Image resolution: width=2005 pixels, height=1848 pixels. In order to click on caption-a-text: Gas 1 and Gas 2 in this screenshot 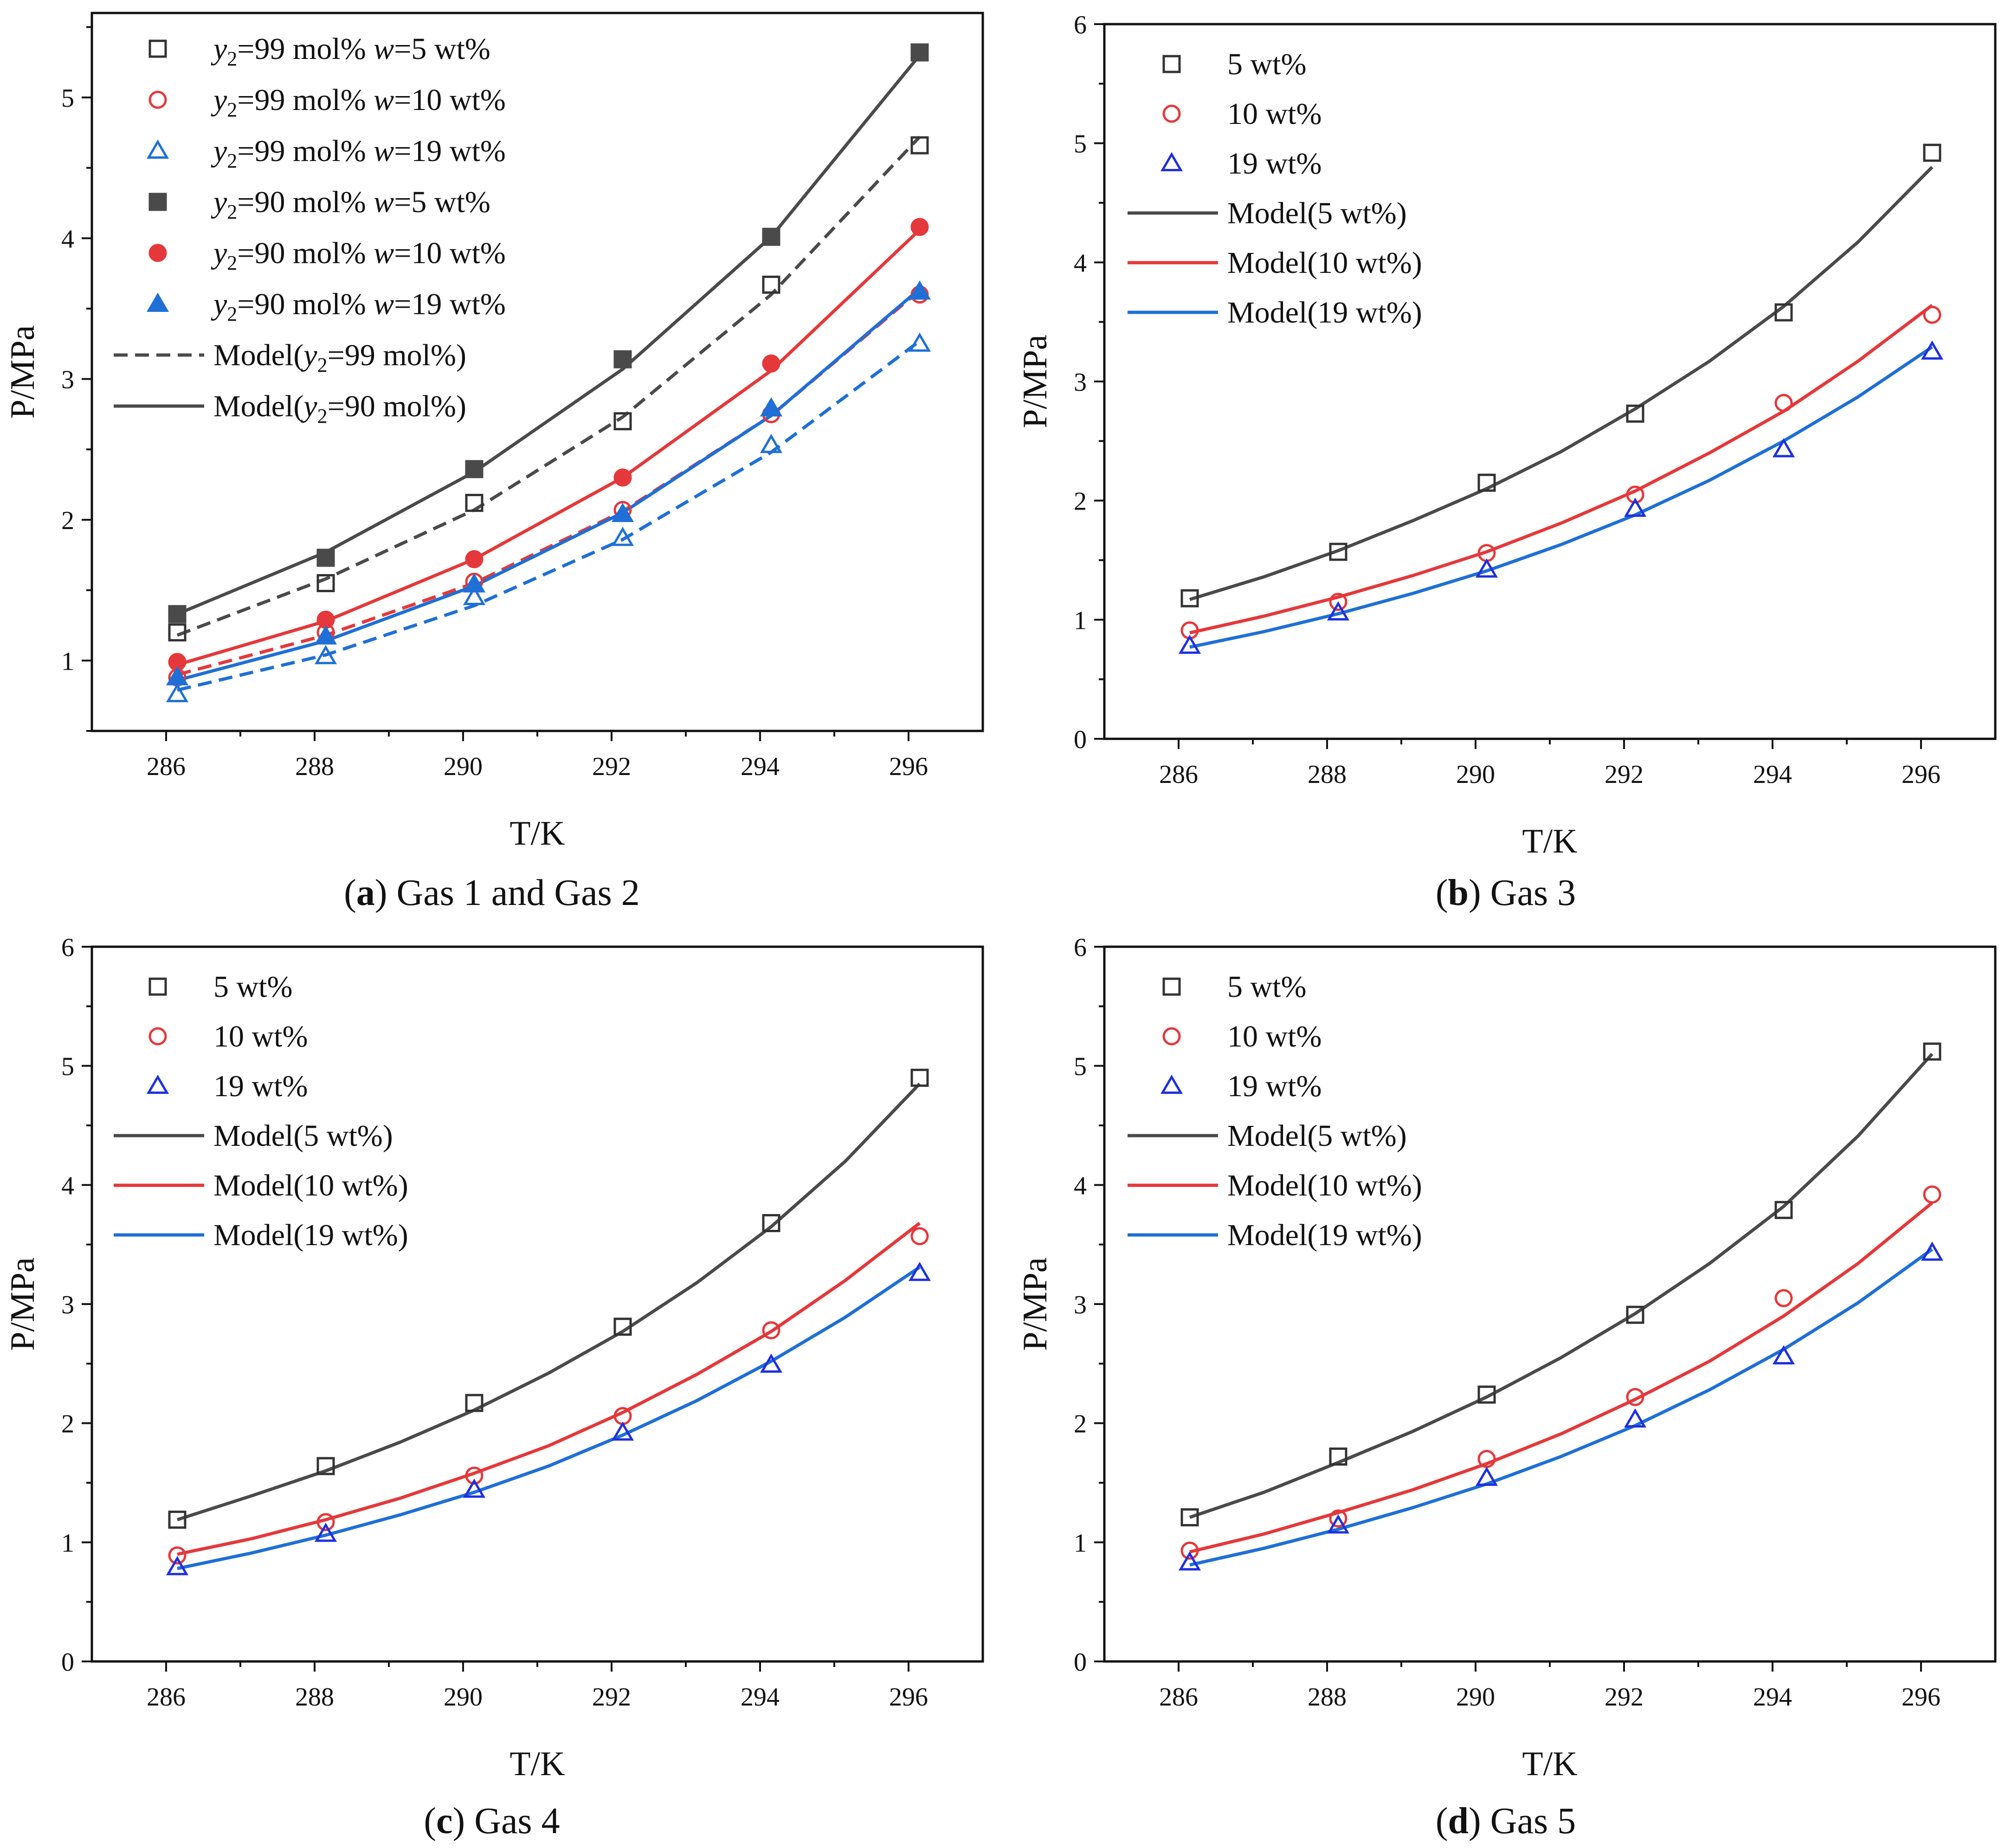, I will do `click(513, 892)`.